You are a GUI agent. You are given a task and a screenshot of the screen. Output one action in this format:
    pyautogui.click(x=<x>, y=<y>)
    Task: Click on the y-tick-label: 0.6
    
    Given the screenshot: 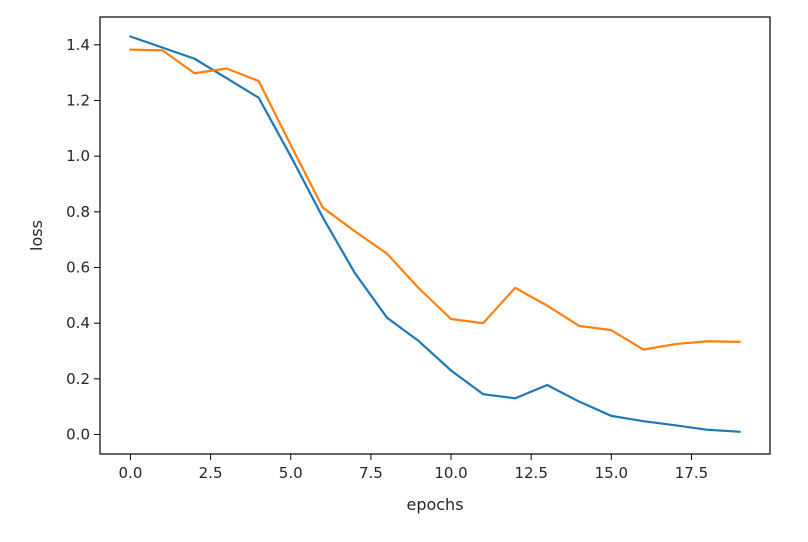 What is the action you would take?
    pyautogui.click(x=78, y=268)
    